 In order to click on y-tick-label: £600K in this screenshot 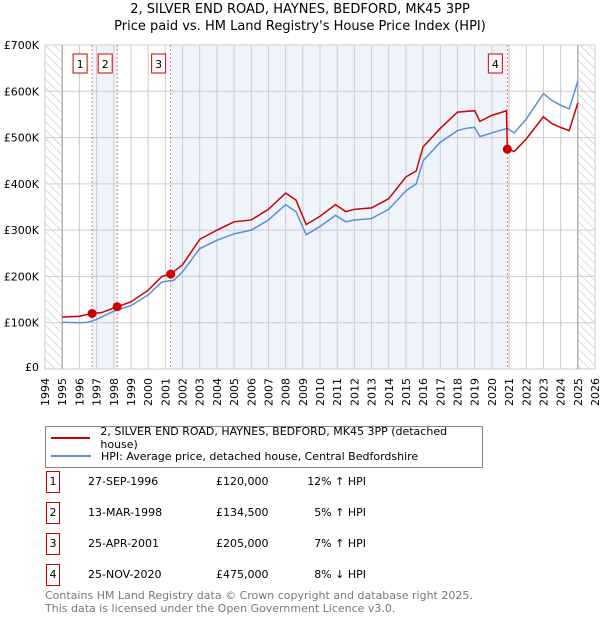, I will do `click(22, 91)`.